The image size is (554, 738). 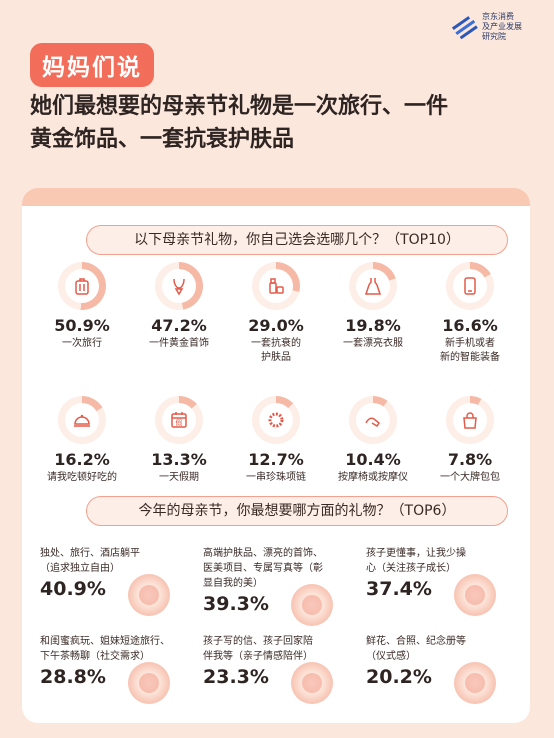 What do you see at coordinates (276, 313) in the screenshot?
I see `gift-item: 29.0% 一套抗衰的护肤品` at bounding box center [276, 313].